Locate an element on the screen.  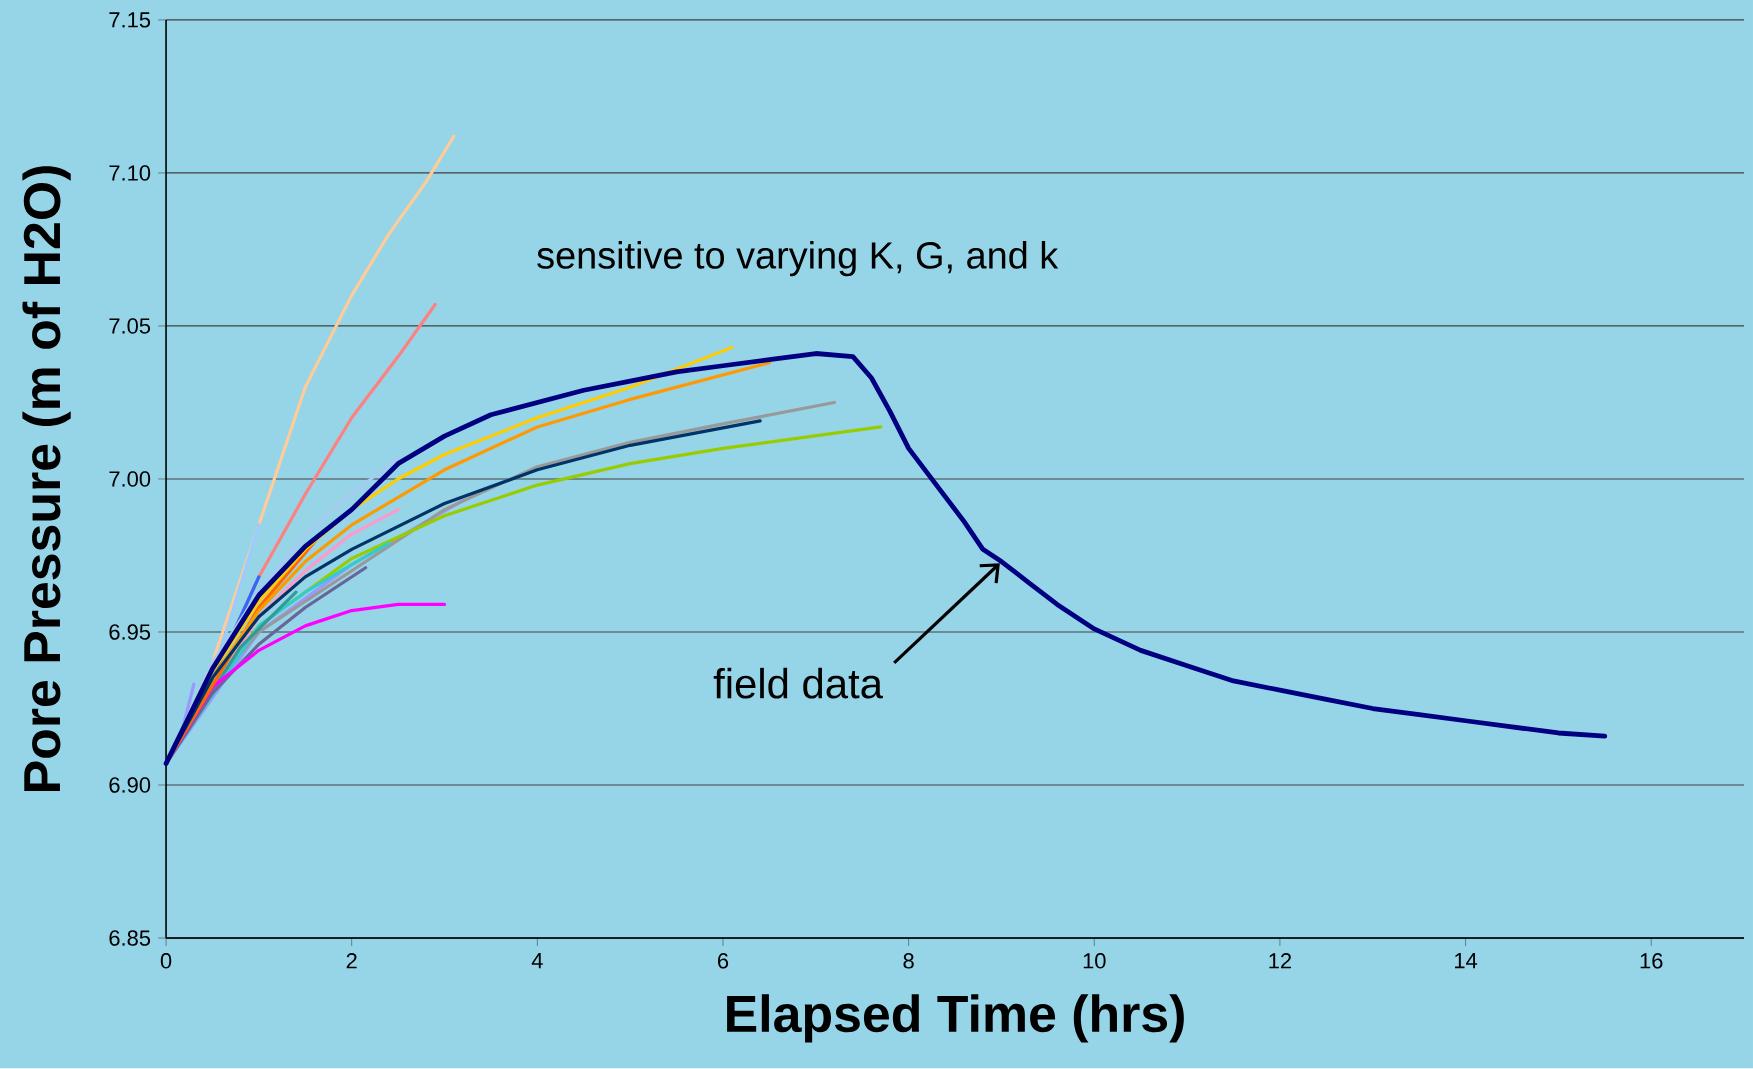
x-tick-label: 16 is located at coordinates (1651, 961).